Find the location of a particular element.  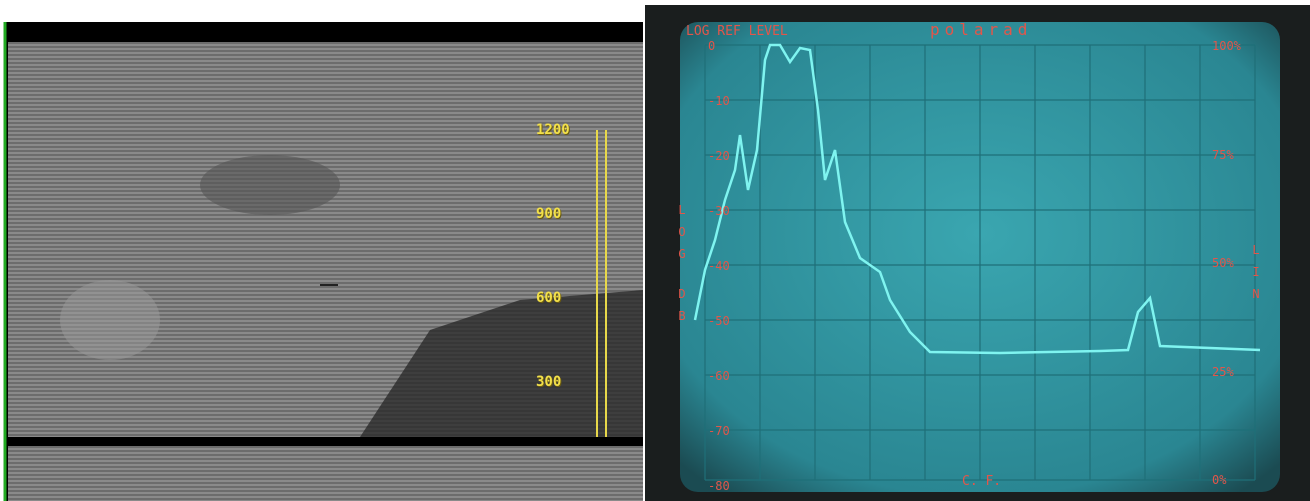

log-label: 0 is located at coordinates (712, 46).